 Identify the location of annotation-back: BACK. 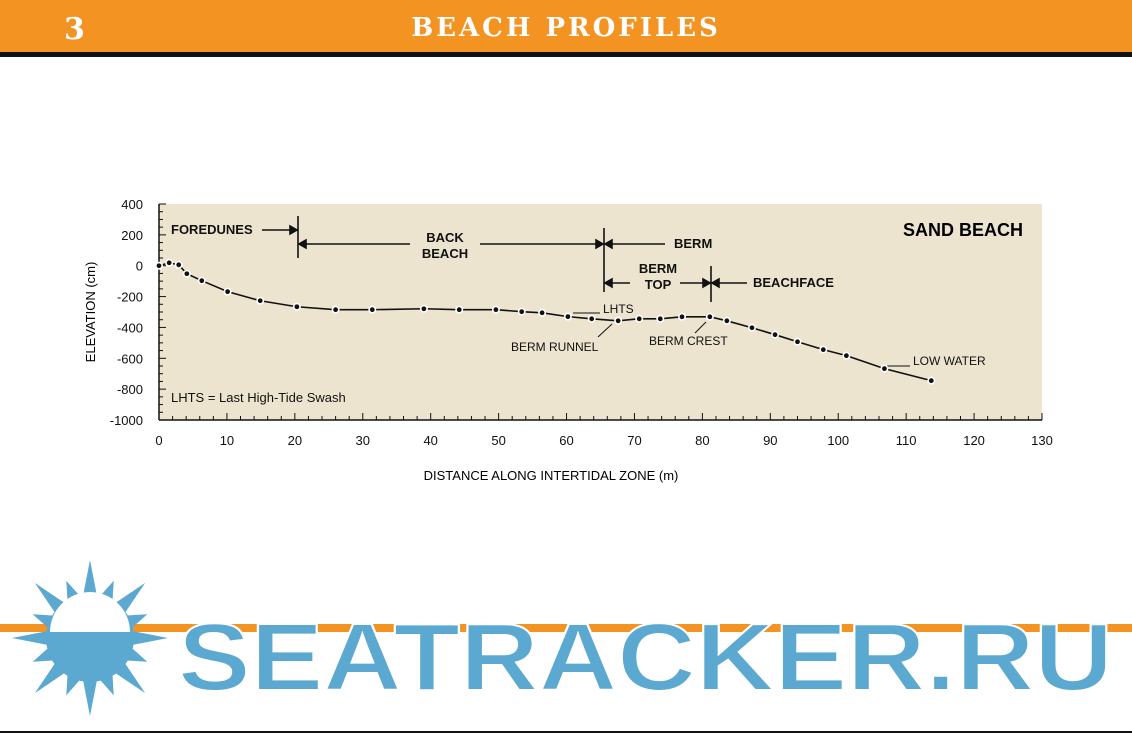
(445, 237).